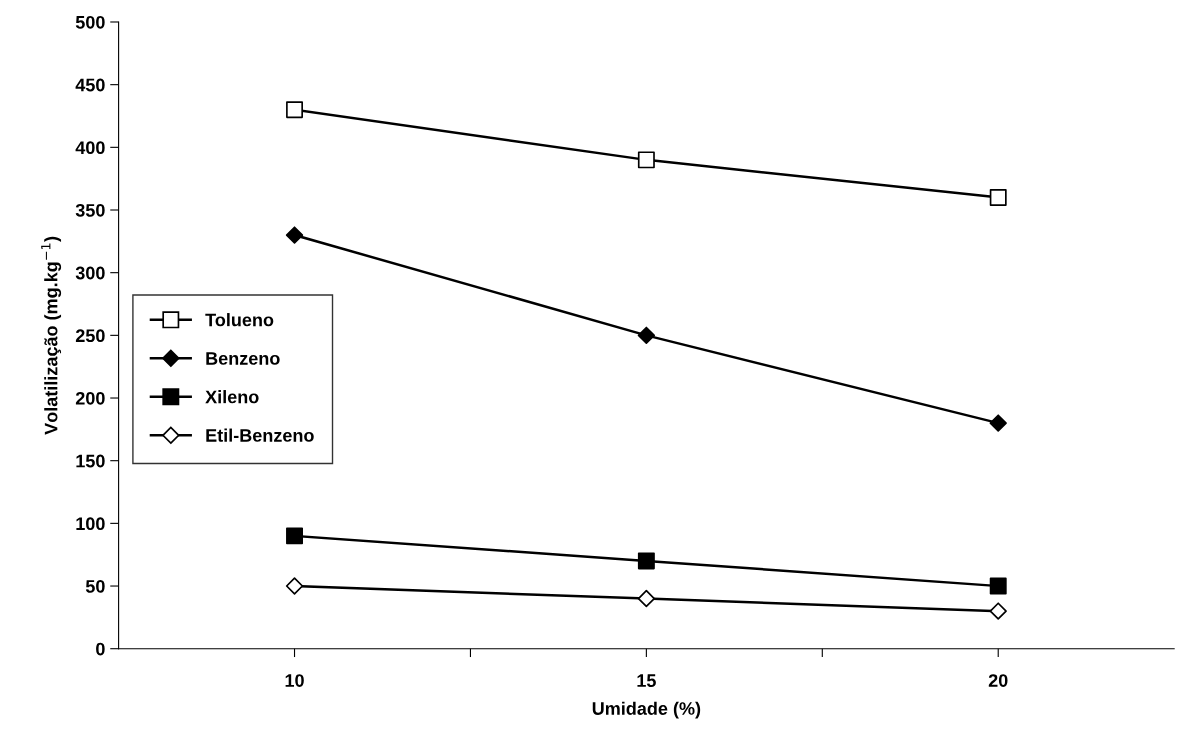  Describe the element at coordinates (260, 435) in the screenshot. I see `legend-label: Etil-Benzeno` at that location.